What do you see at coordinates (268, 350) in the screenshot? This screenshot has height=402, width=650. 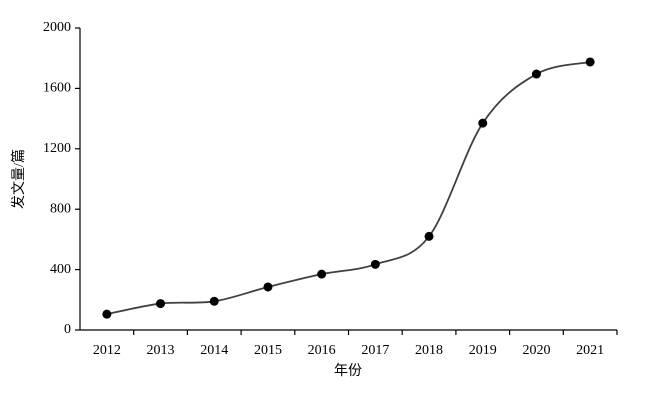 I see `x-tick-label: 2015` at bounding box center [268, 350].